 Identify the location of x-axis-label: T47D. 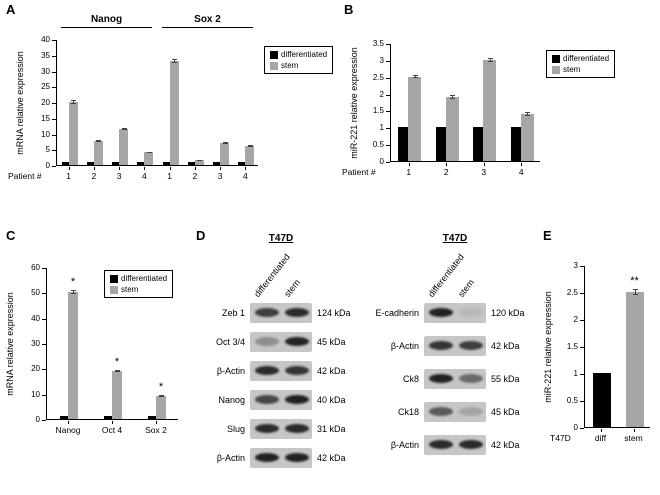
(560, 438).